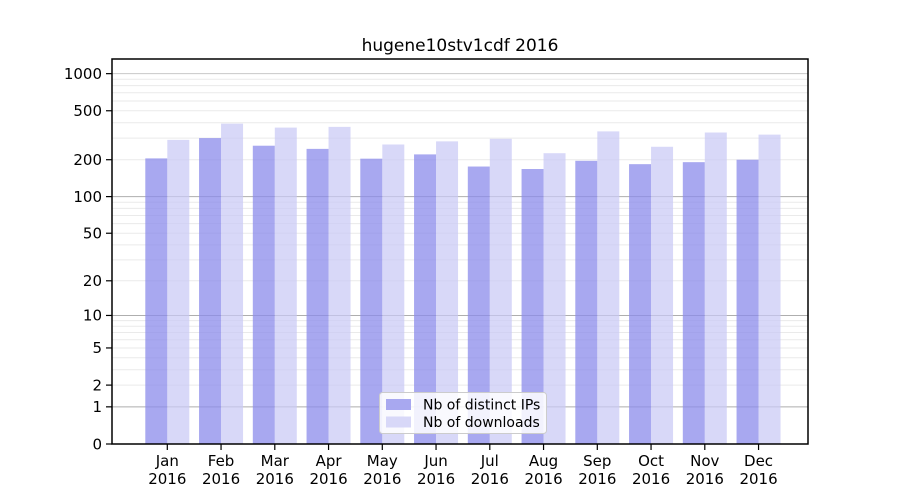 This screenshot has width=900, height=500. I want to click on bar-jan-downloads, so click(178, 291).